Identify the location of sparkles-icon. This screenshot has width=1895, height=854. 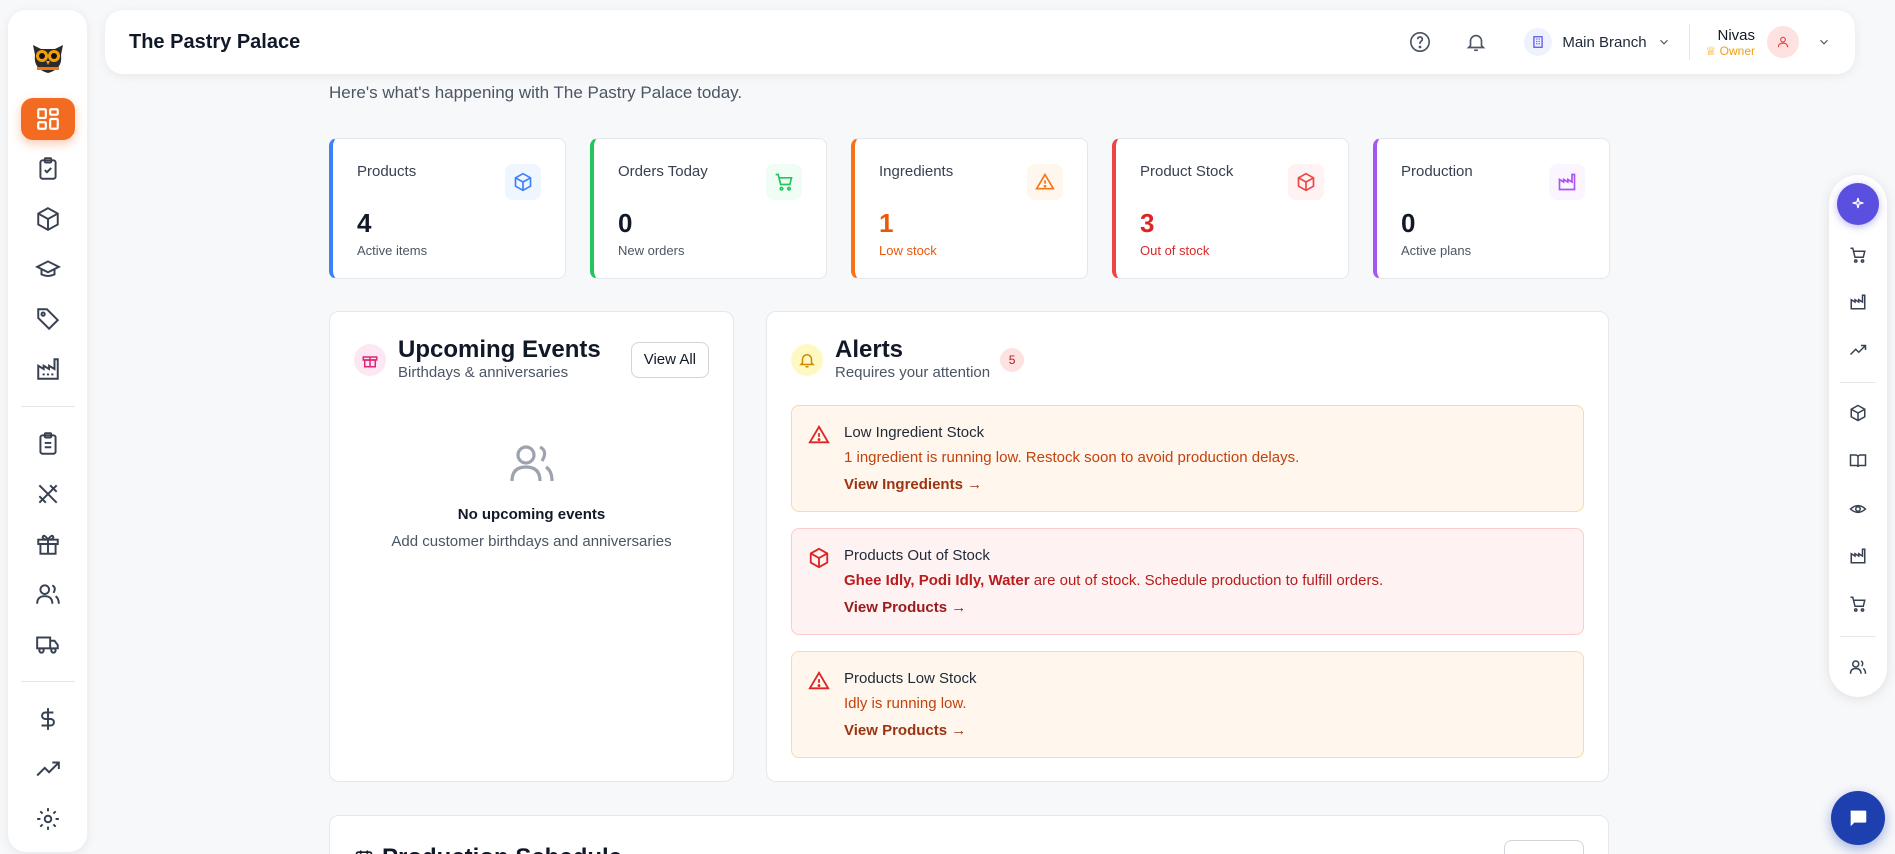
(1858, 203).